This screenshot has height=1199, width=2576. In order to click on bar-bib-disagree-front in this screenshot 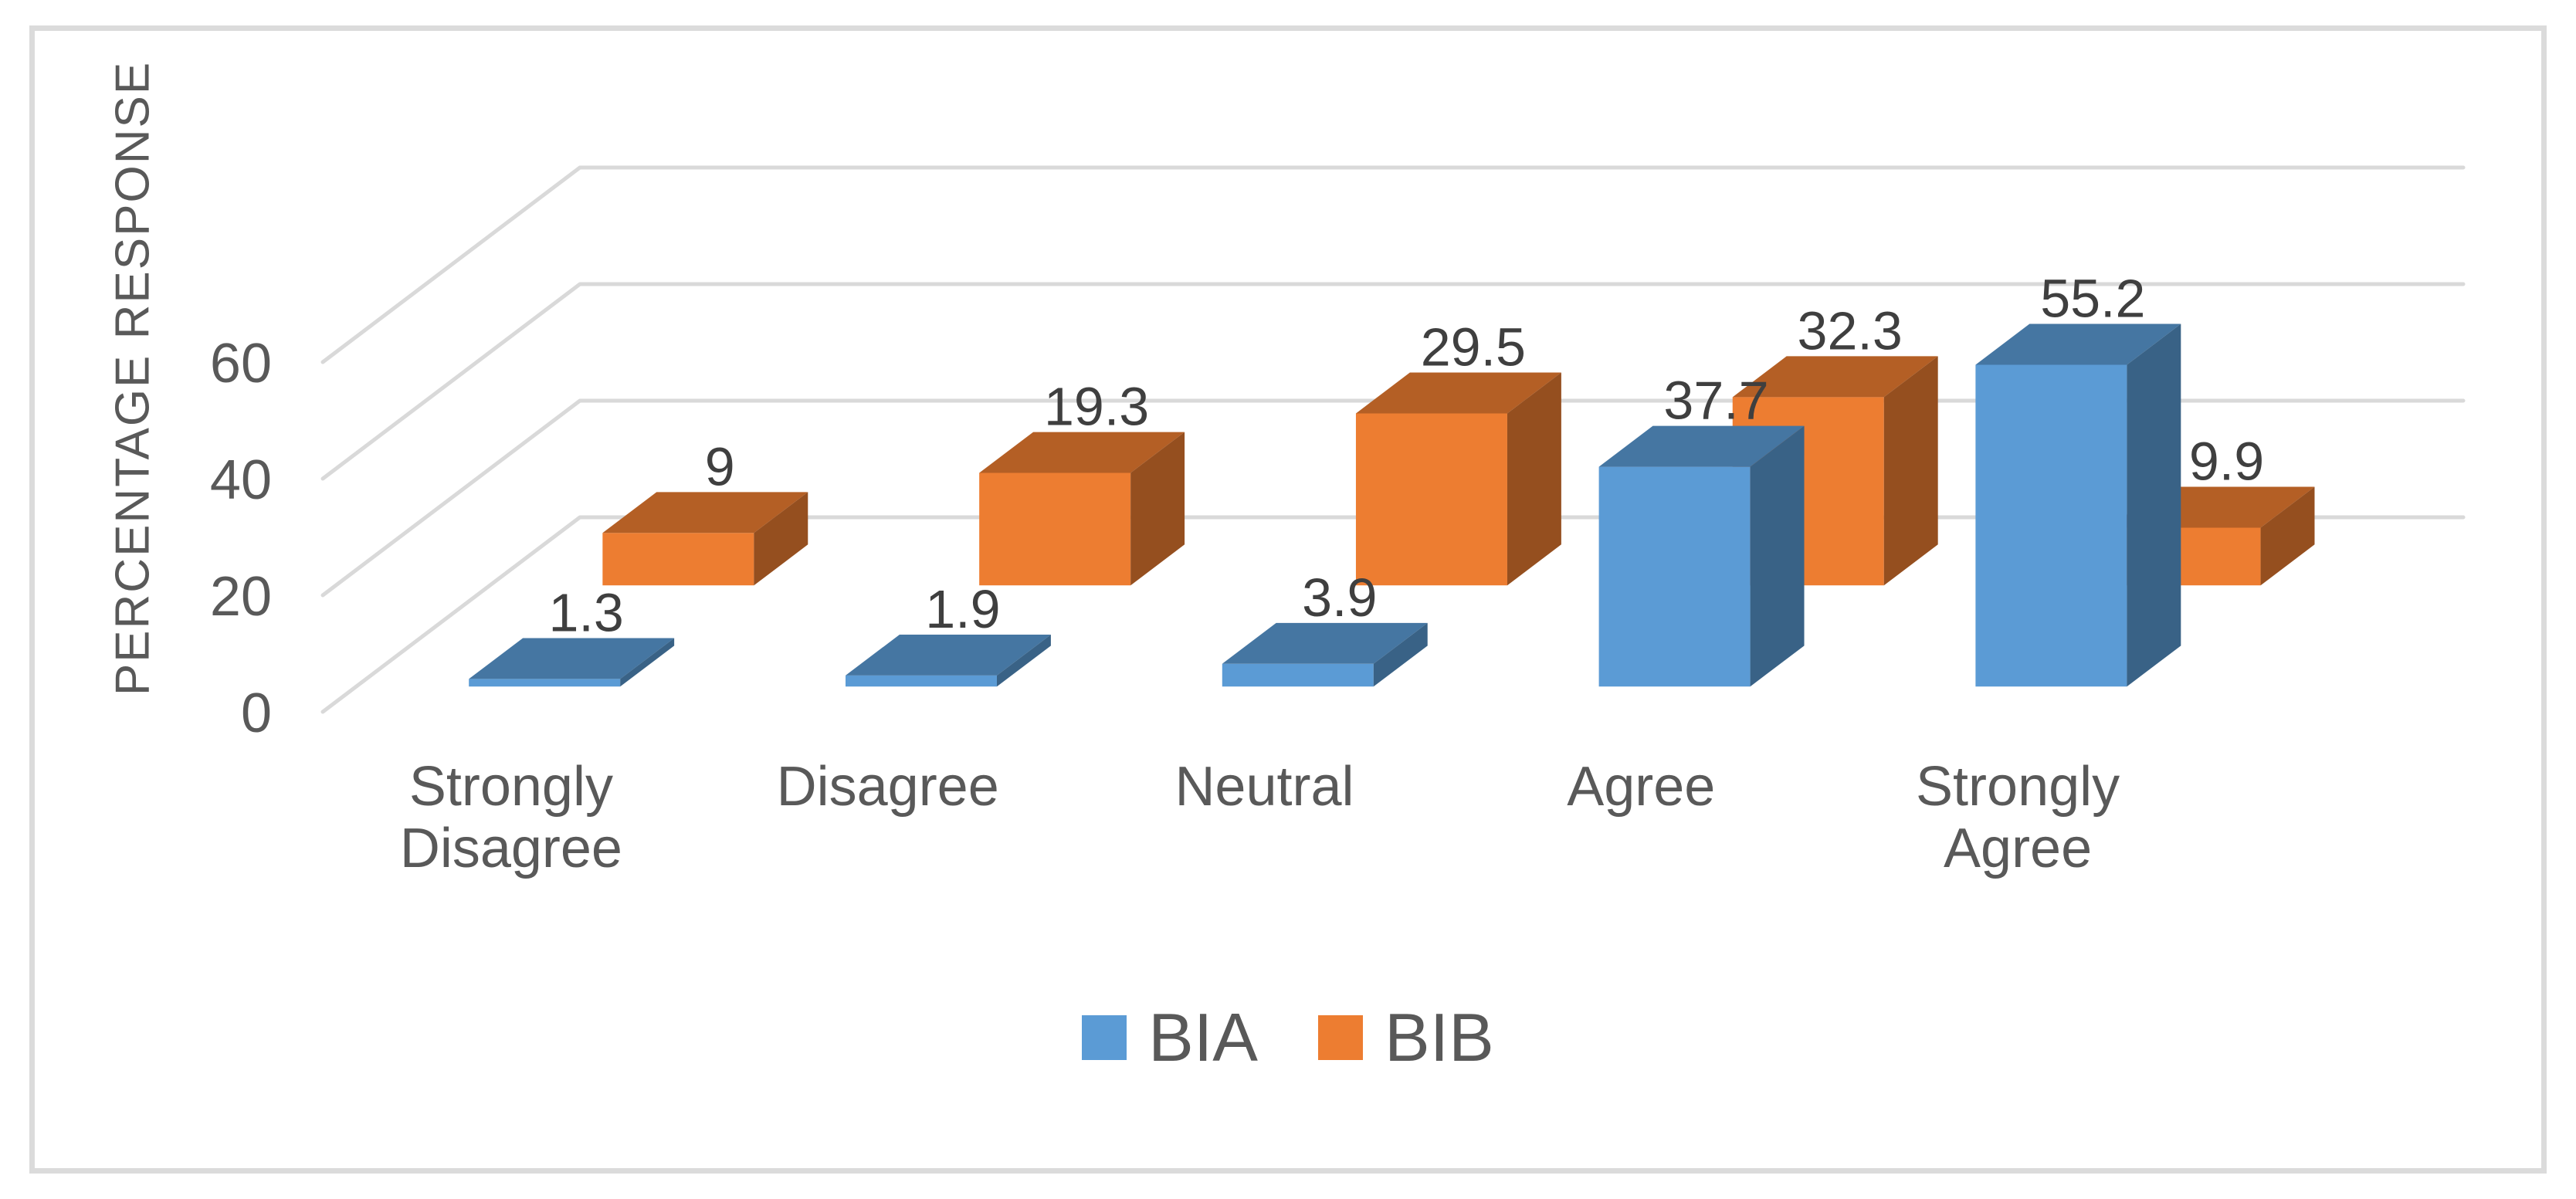, I will do `click(1055, 529)`.